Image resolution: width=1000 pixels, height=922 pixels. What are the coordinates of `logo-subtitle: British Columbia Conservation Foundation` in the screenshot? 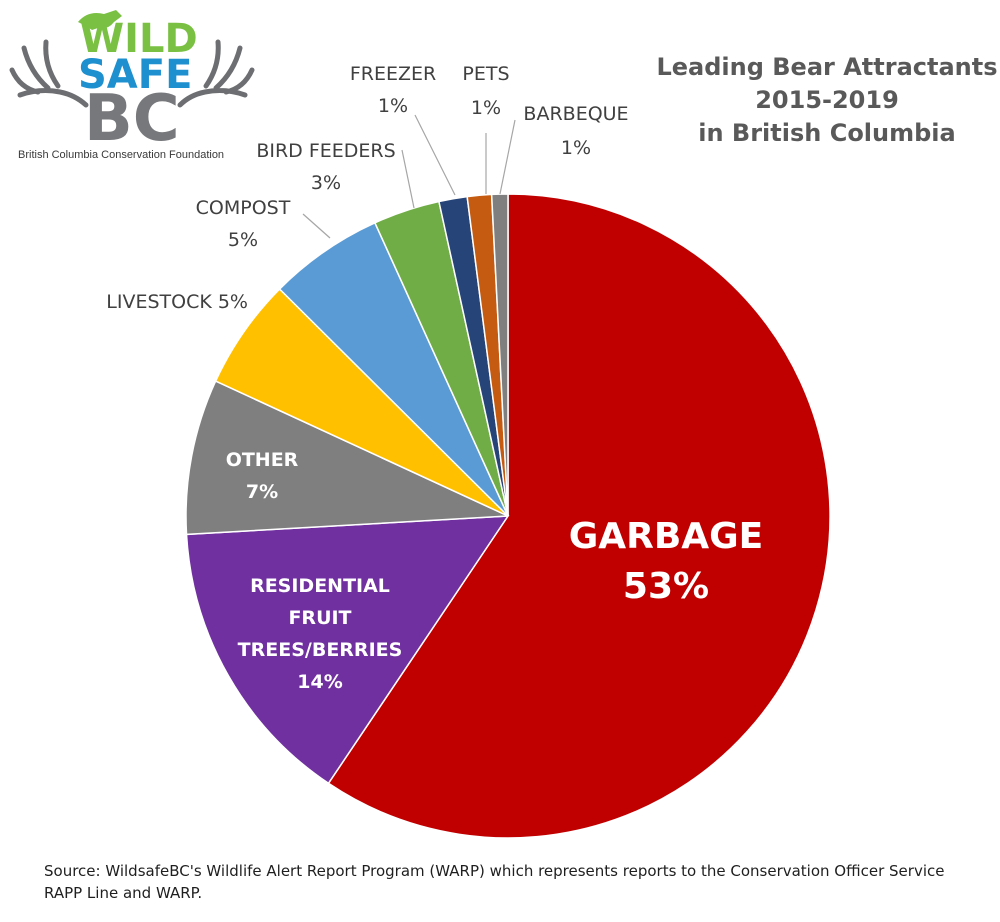 It's located at (121, 155).